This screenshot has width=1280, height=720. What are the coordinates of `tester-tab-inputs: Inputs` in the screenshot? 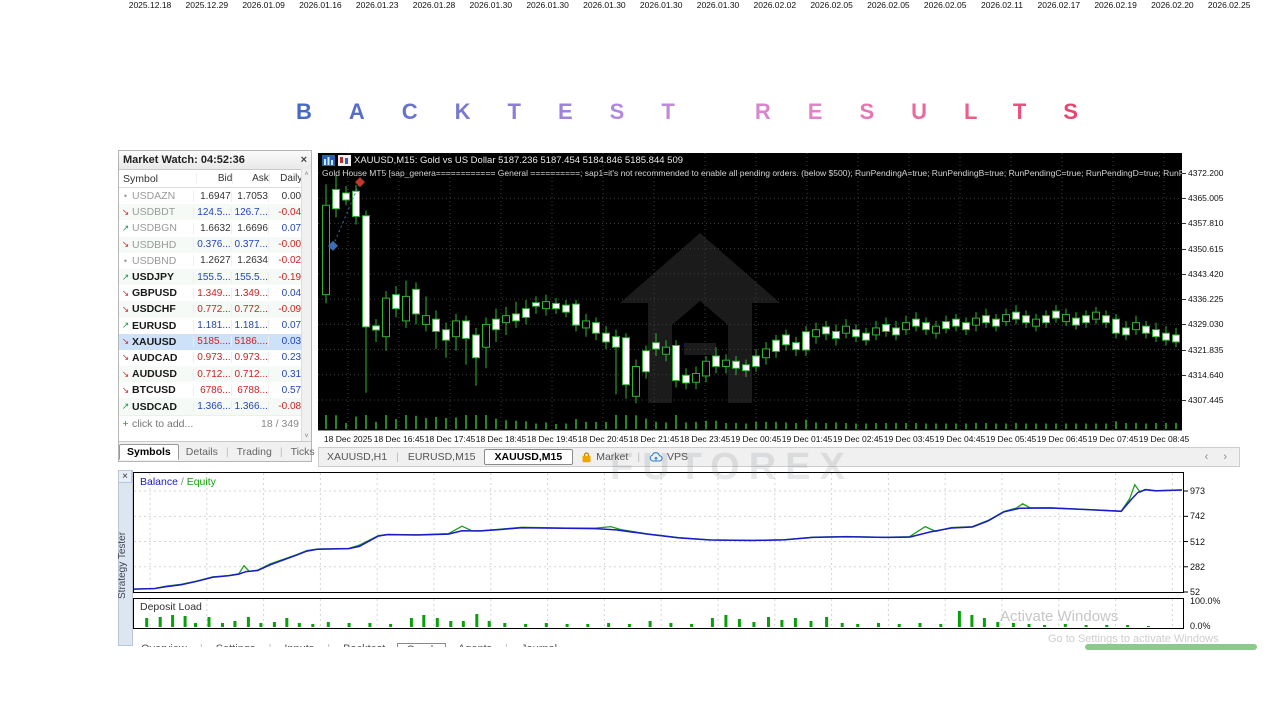 It's located at (299, 645).